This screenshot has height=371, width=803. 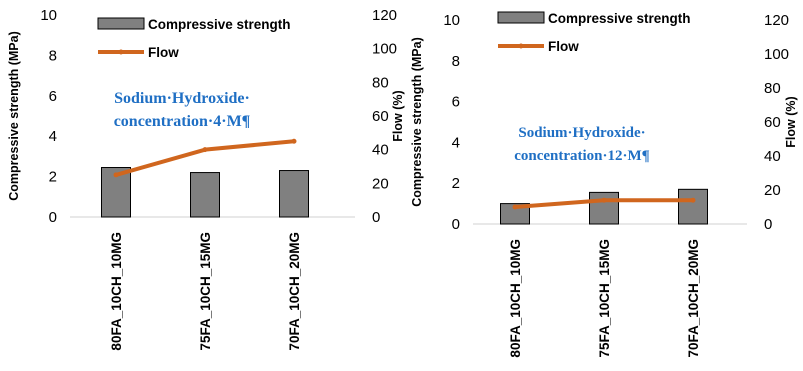 What do you see at coordinates (182, 121) in the screenshot?
I see `annotation-line-2: concentration·4·M¶` at bounding box center [182, 121].